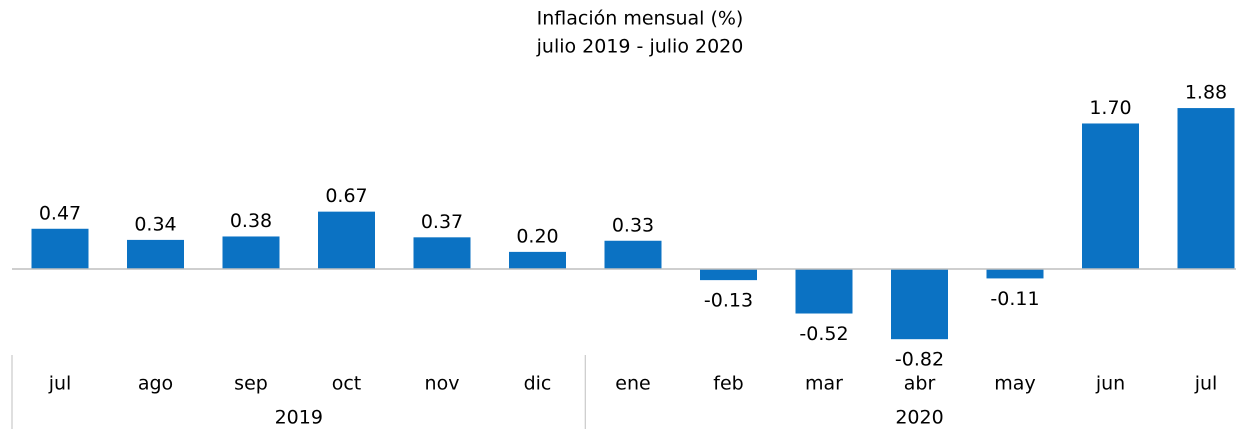  What do you see at coordinates (919, 360) in the screenshot?
I see `data-label: -0.82` at bounding box center [919, 360].